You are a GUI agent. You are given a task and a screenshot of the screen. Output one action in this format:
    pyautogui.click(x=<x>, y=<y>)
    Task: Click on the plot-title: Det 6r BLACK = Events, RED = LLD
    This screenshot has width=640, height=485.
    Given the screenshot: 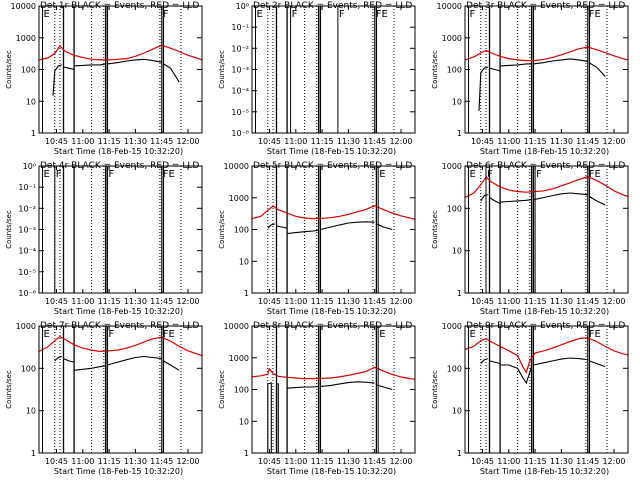 What is the action you would take?
    pyautogui.click(x=545, y=166)
    